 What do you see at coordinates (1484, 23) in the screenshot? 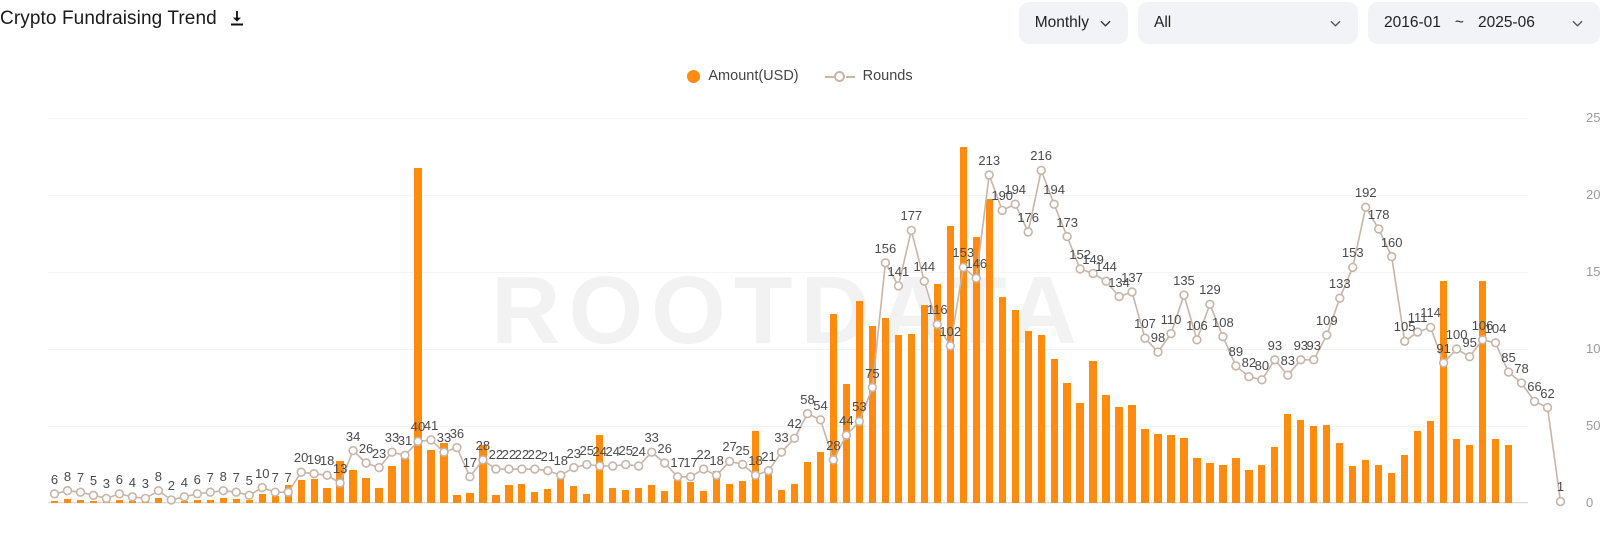
I see `date-range-picker: 2016-01 ~ 2025-06` at bounding box center [1484, 23].